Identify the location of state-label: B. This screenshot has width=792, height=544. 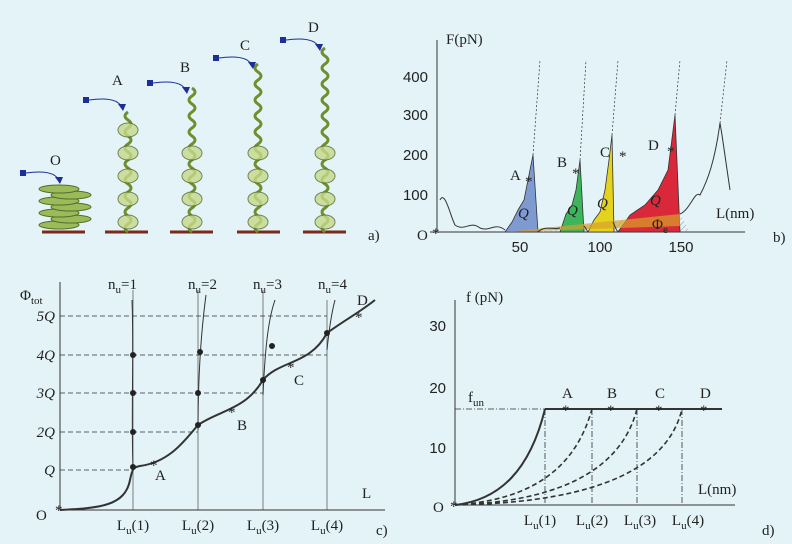
(185, 68).